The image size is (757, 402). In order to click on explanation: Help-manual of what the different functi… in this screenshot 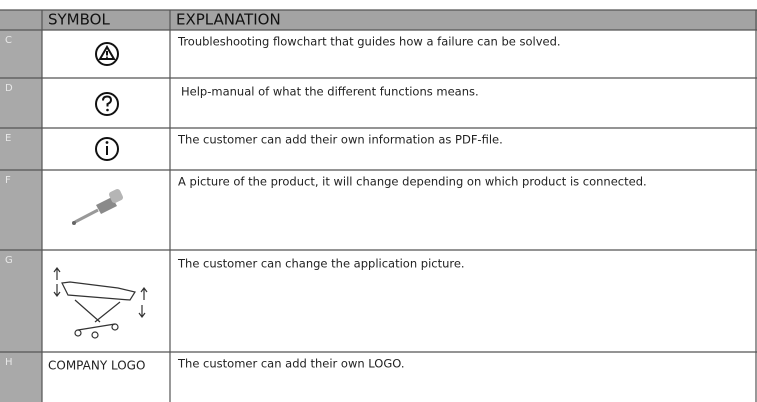, I will do `click(330, 92)`.